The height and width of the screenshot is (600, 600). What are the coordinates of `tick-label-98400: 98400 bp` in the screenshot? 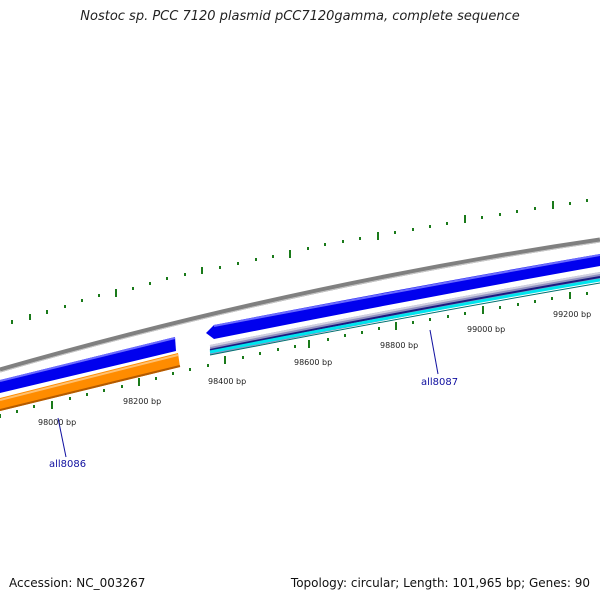 It's located at (227, 381).